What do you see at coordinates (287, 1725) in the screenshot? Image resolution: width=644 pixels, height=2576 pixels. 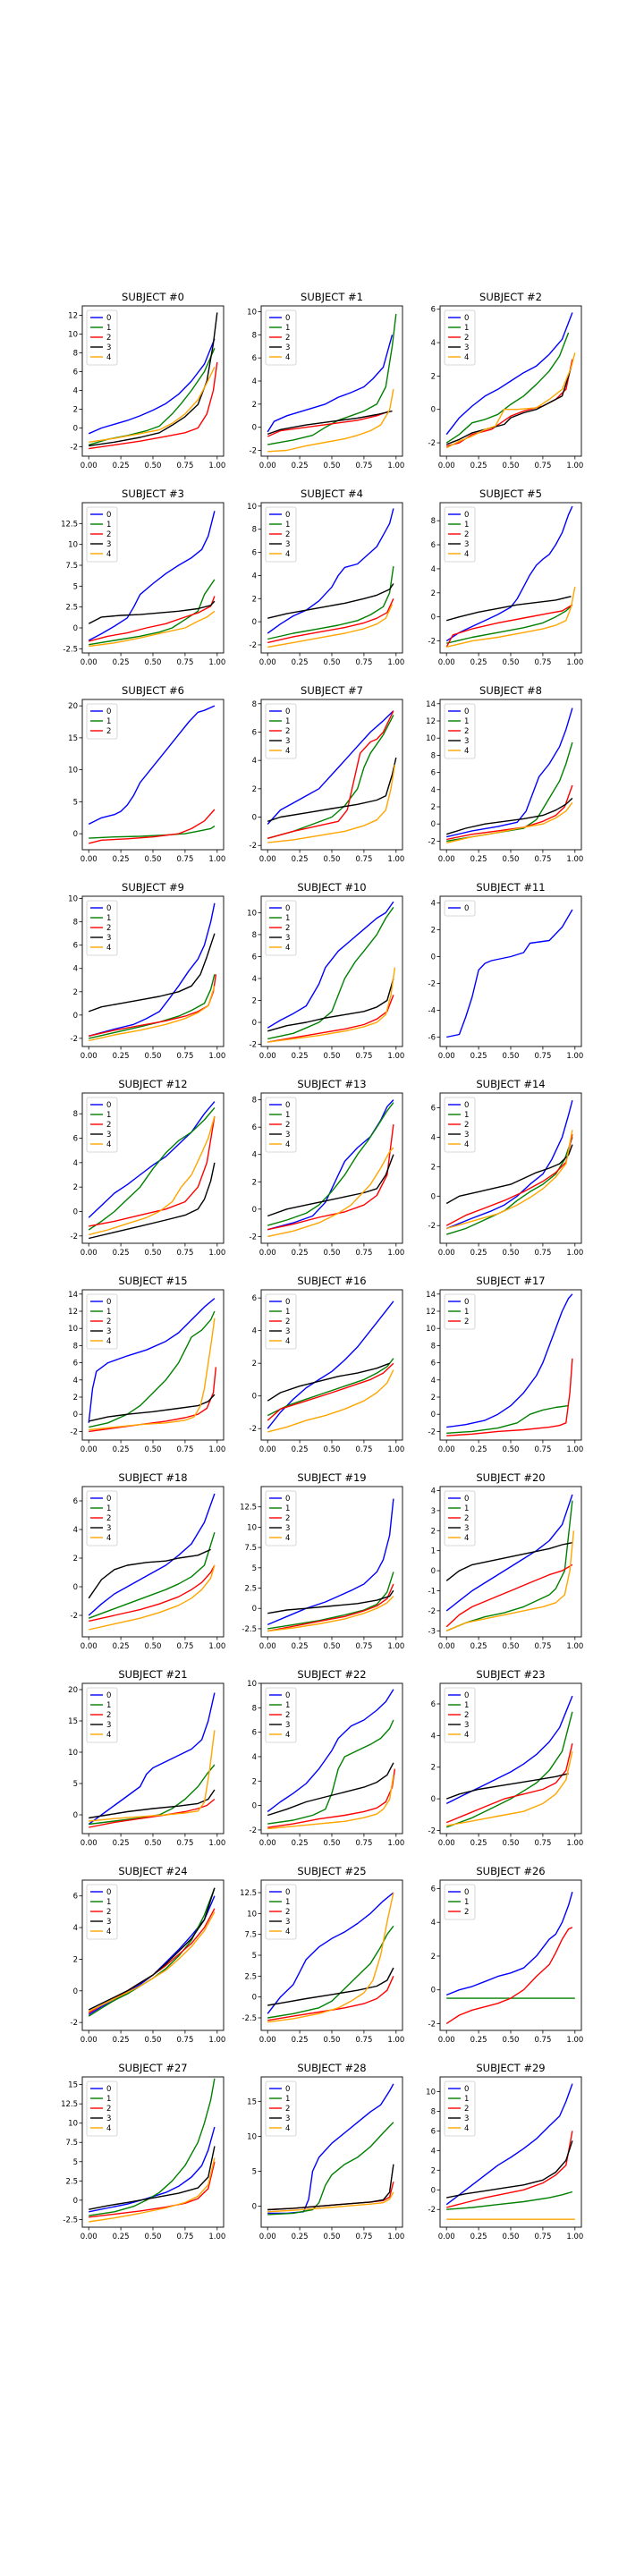 I see `legend-label: 3` at bounding box center [287, 1725].